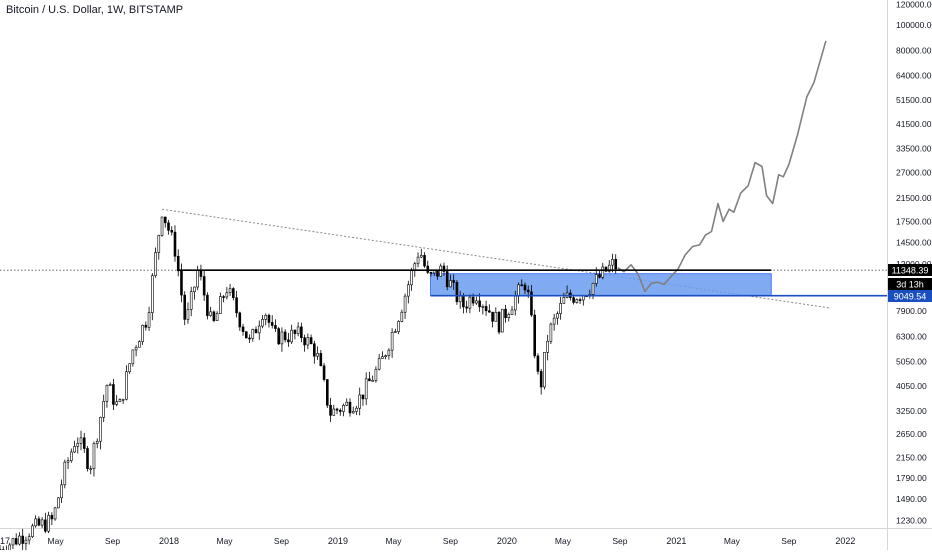  I want to click on chart-title: Bitcoin / U.S. Dollar, 1W, BITSTAMP, so click(94, 10).